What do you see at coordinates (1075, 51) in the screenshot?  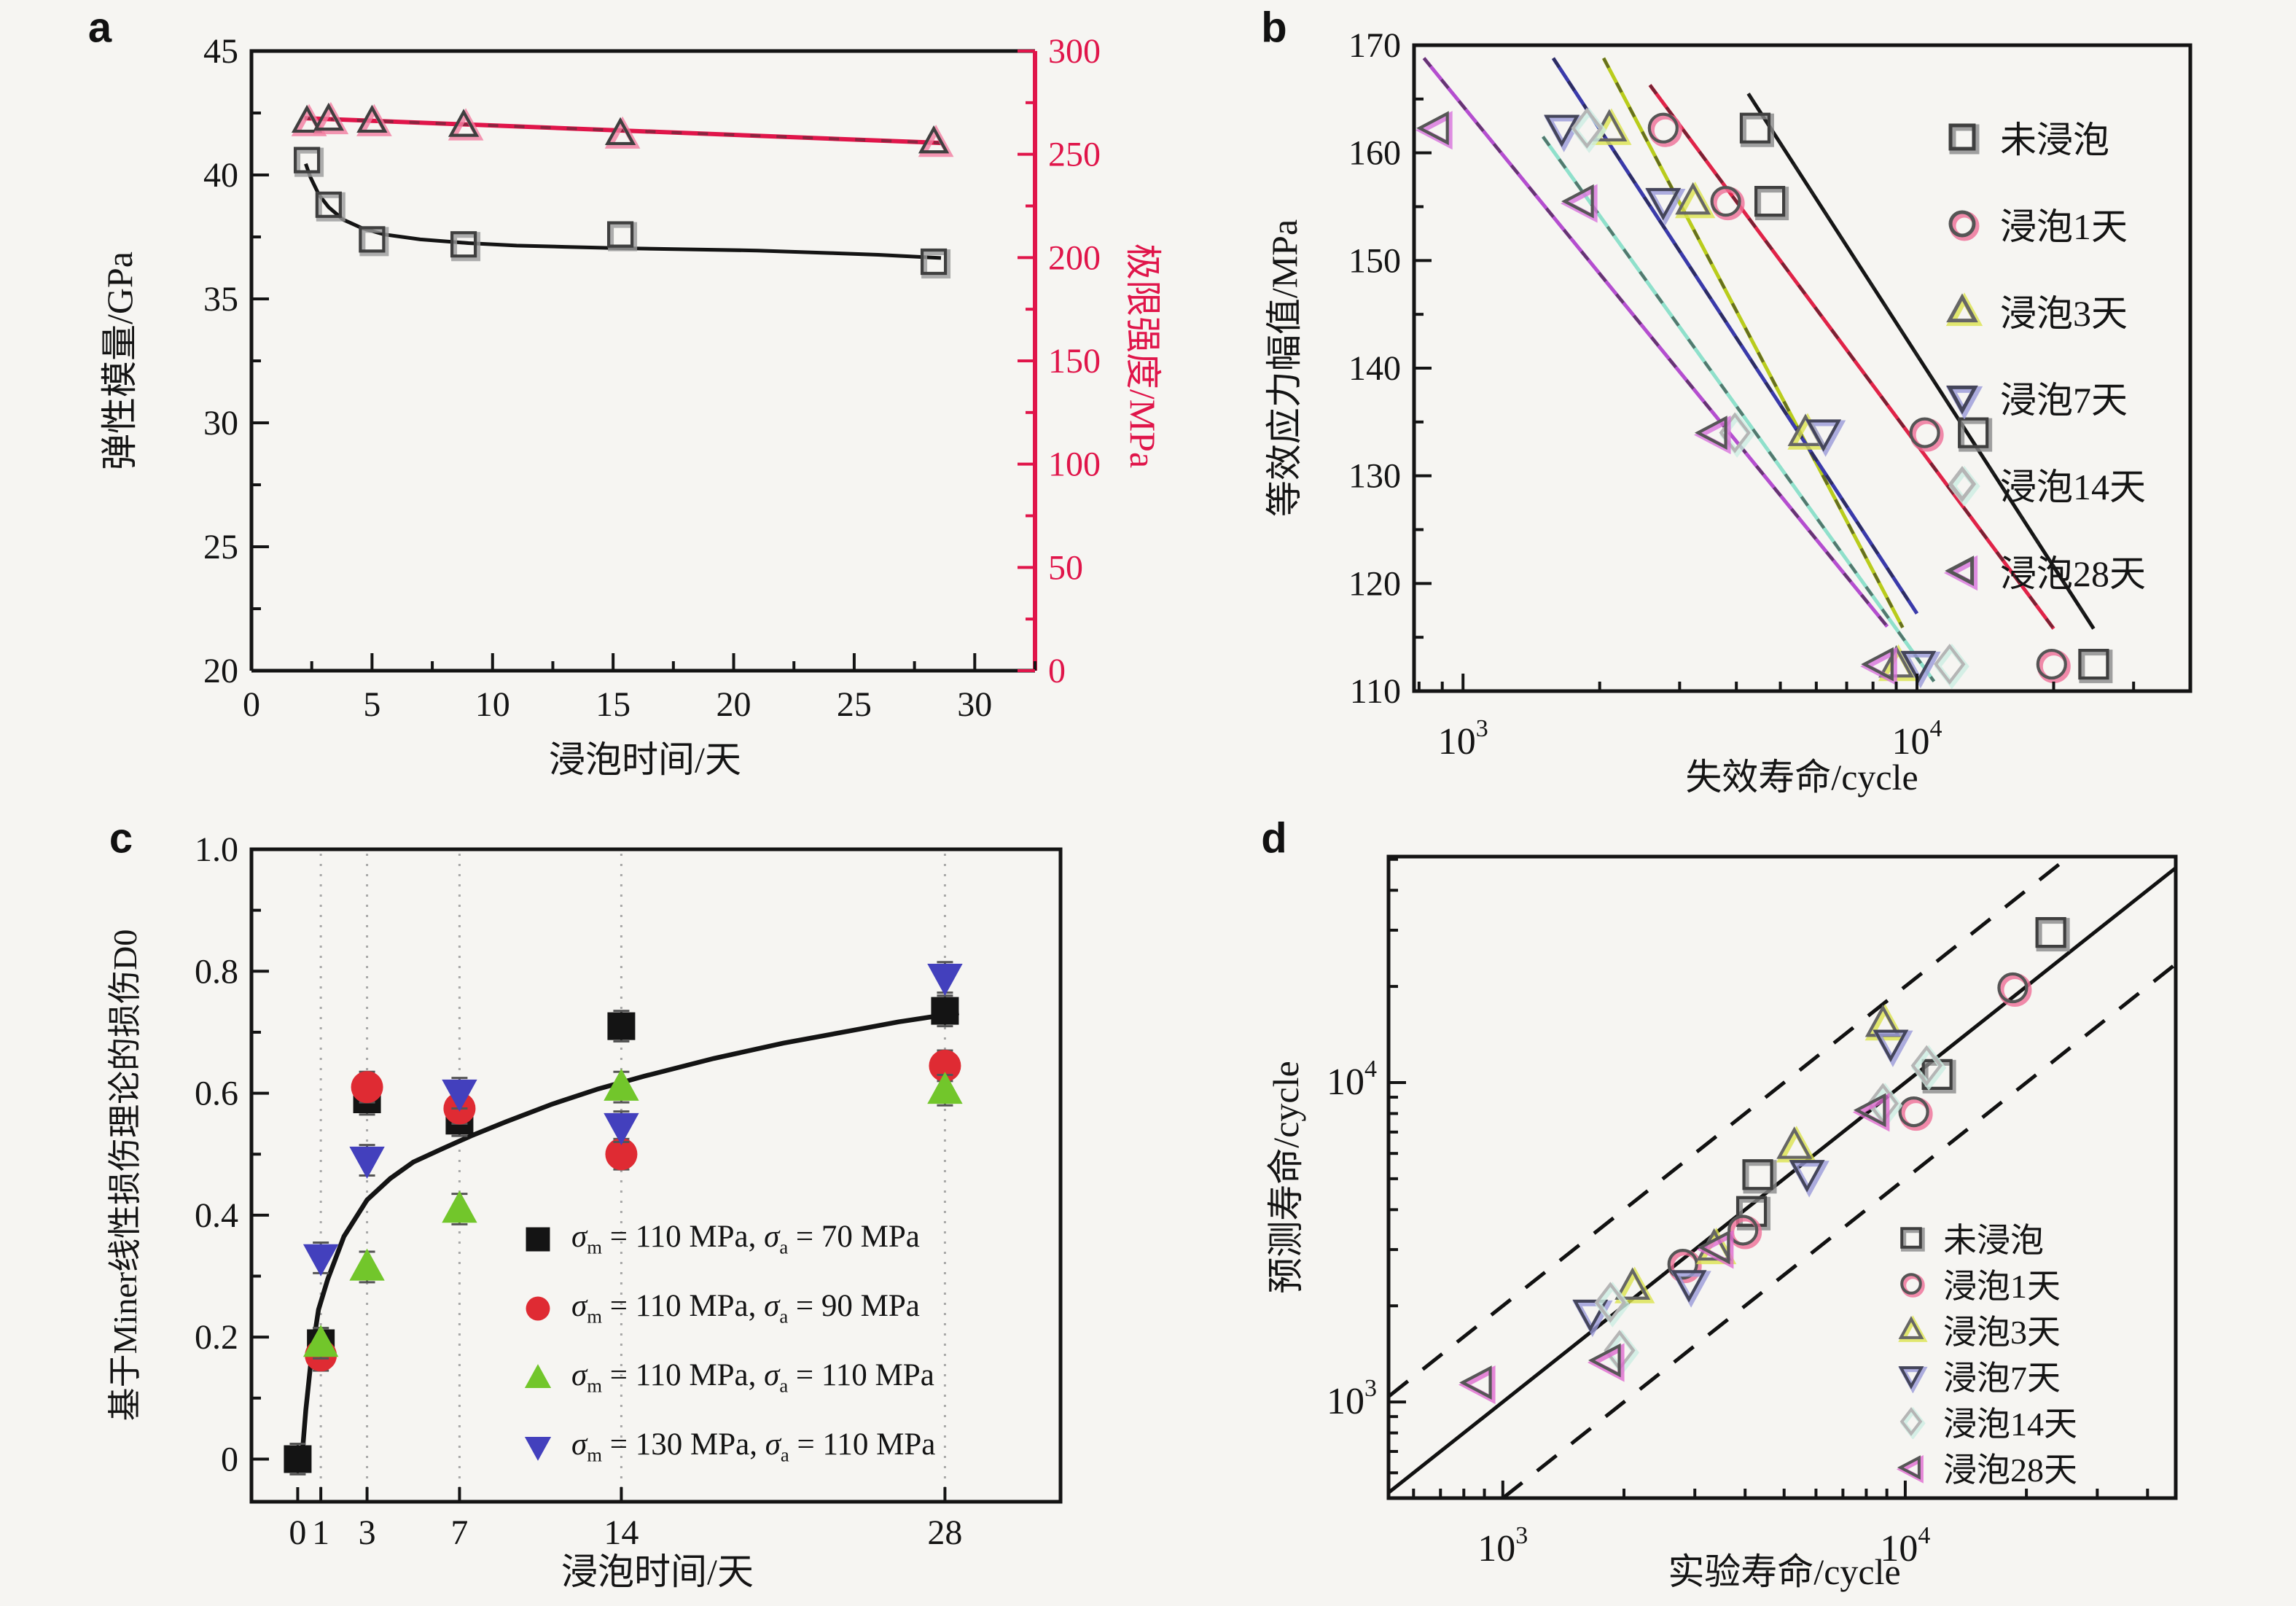 I see `svg-text: 300` at bounding box center [1075, 51].